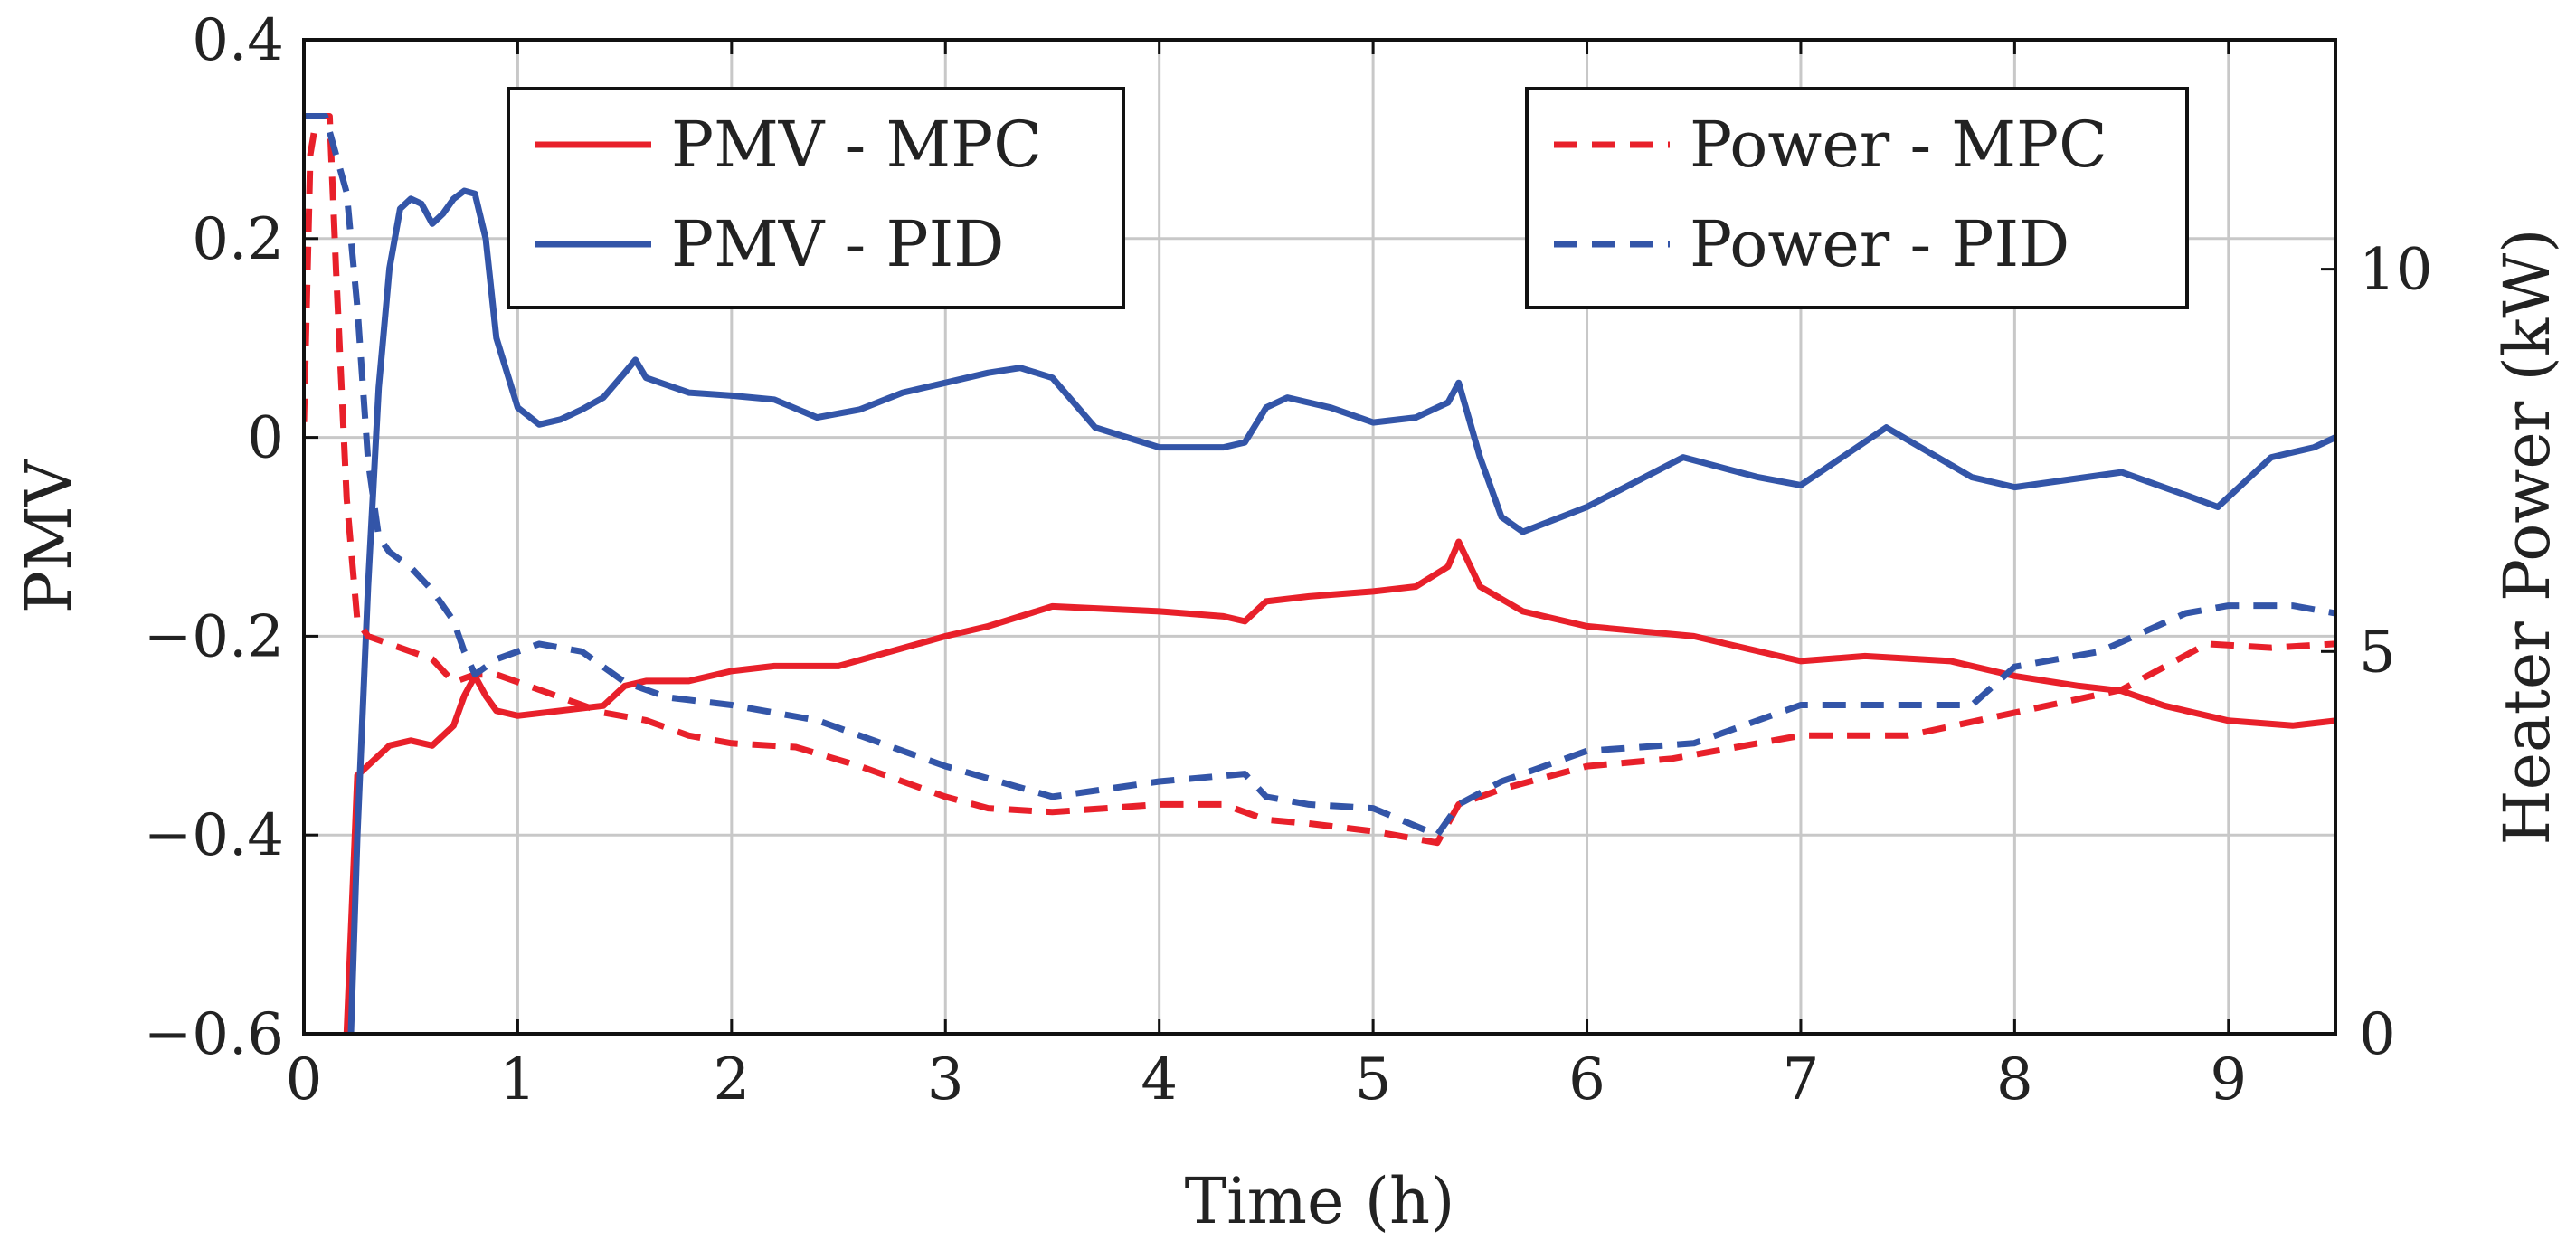 The width and height of the screenshot is (2576, 1250). I want to click on legend-power-mpc-label: Power - MPC, so click(1899, 145).